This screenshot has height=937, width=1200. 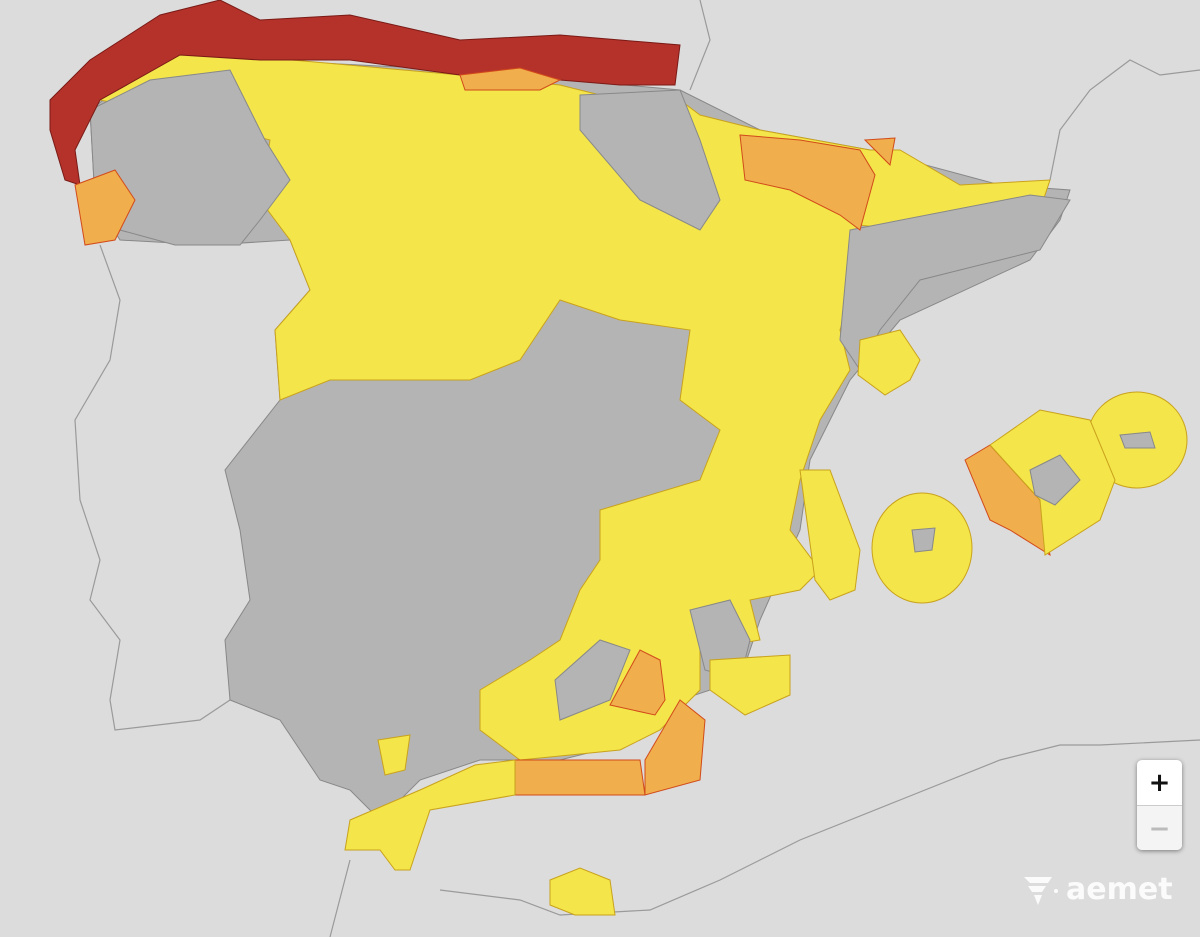 I want to click on zone-cadiz, so click(x=430, y=815).